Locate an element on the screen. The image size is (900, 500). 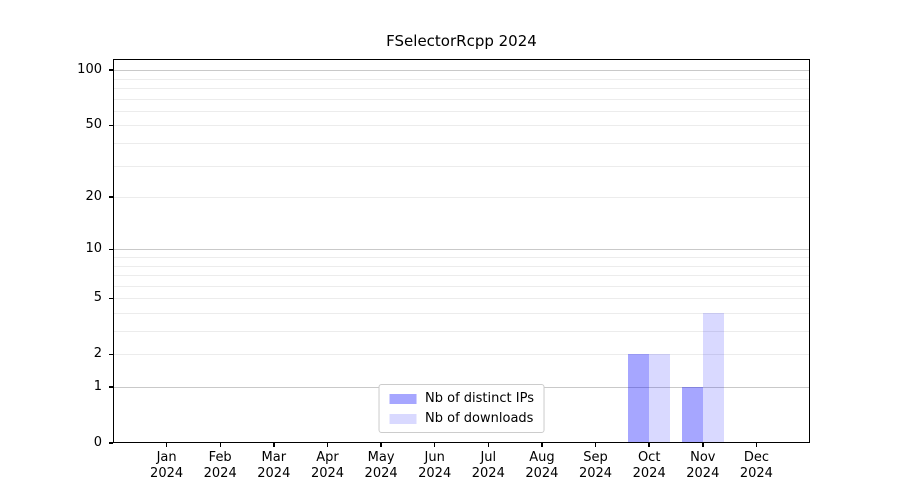
x-tick-label-jun: Jun 2024 is located at coordinates (435, 466).